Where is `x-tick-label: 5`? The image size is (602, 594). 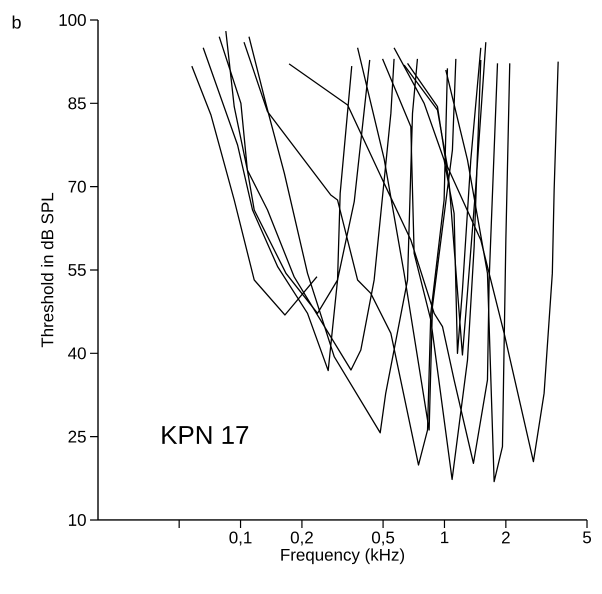 x-tick-label: 5 is located at coordinates (586, 538).